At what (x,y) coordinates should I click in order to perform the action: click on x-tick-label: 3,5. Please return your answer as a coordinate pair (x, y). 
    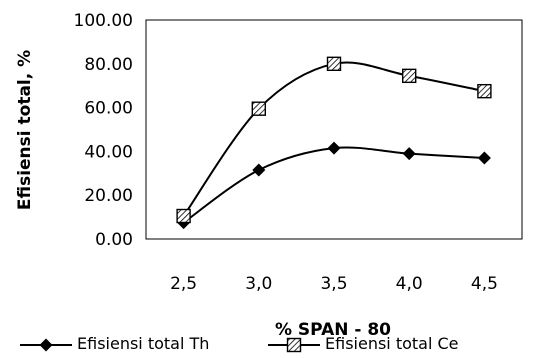
    Looking at the image, I should click on (333, 284).